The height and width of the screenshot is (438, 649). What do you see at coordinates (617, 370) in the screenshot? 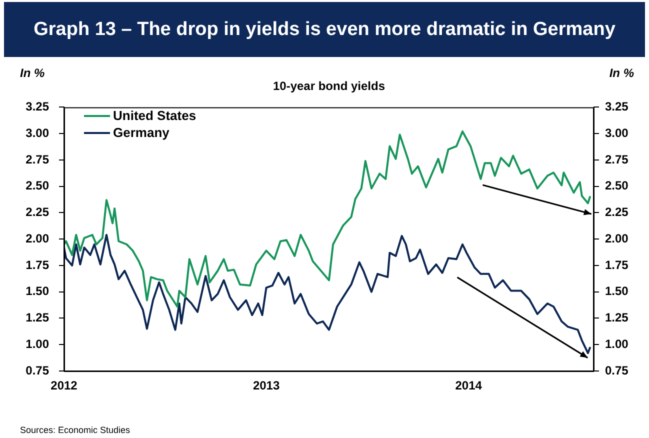
I see `y2-tick-label: 0.75` at bounding box center [617, 370].